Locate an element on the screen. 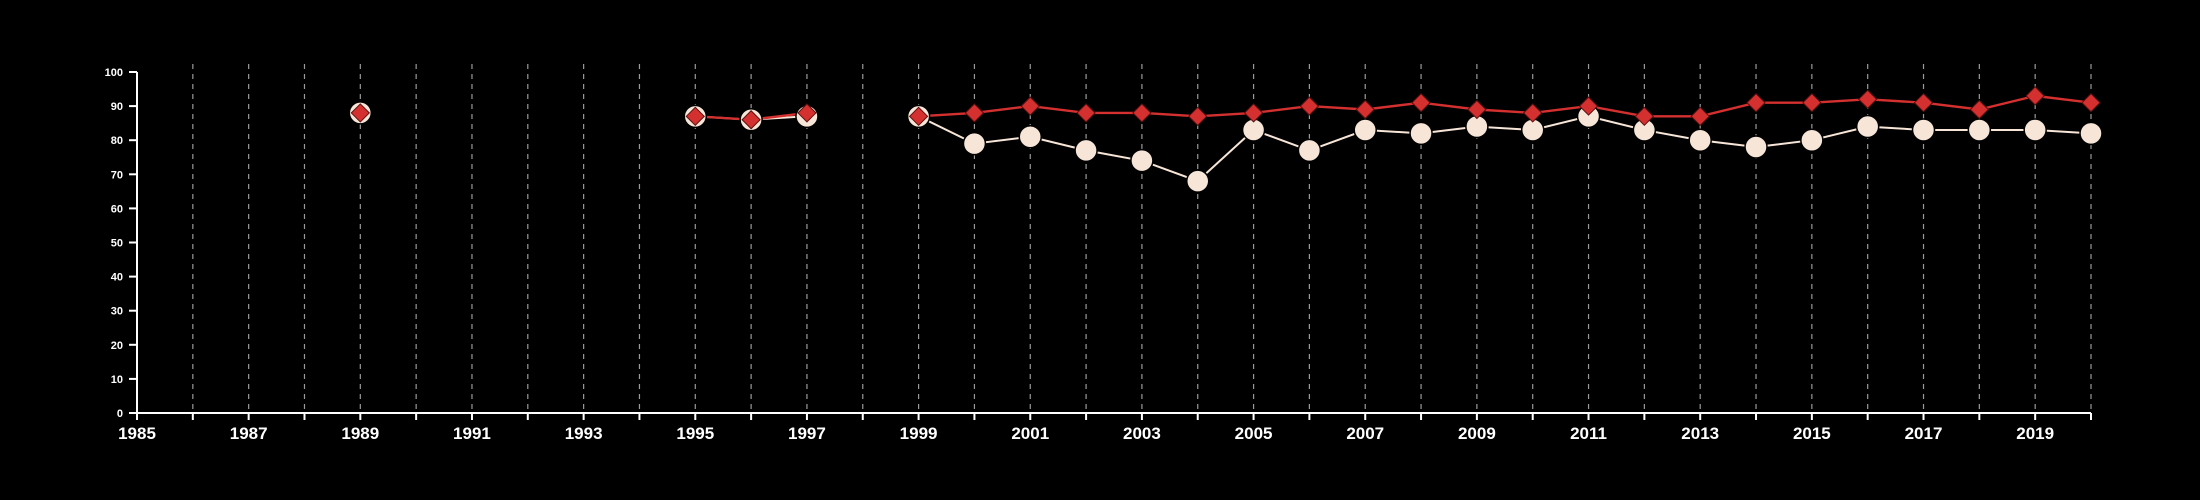 This screenshot has height=500, width=2200. series-1-point-2018 is located at coordinates (1979, 109).